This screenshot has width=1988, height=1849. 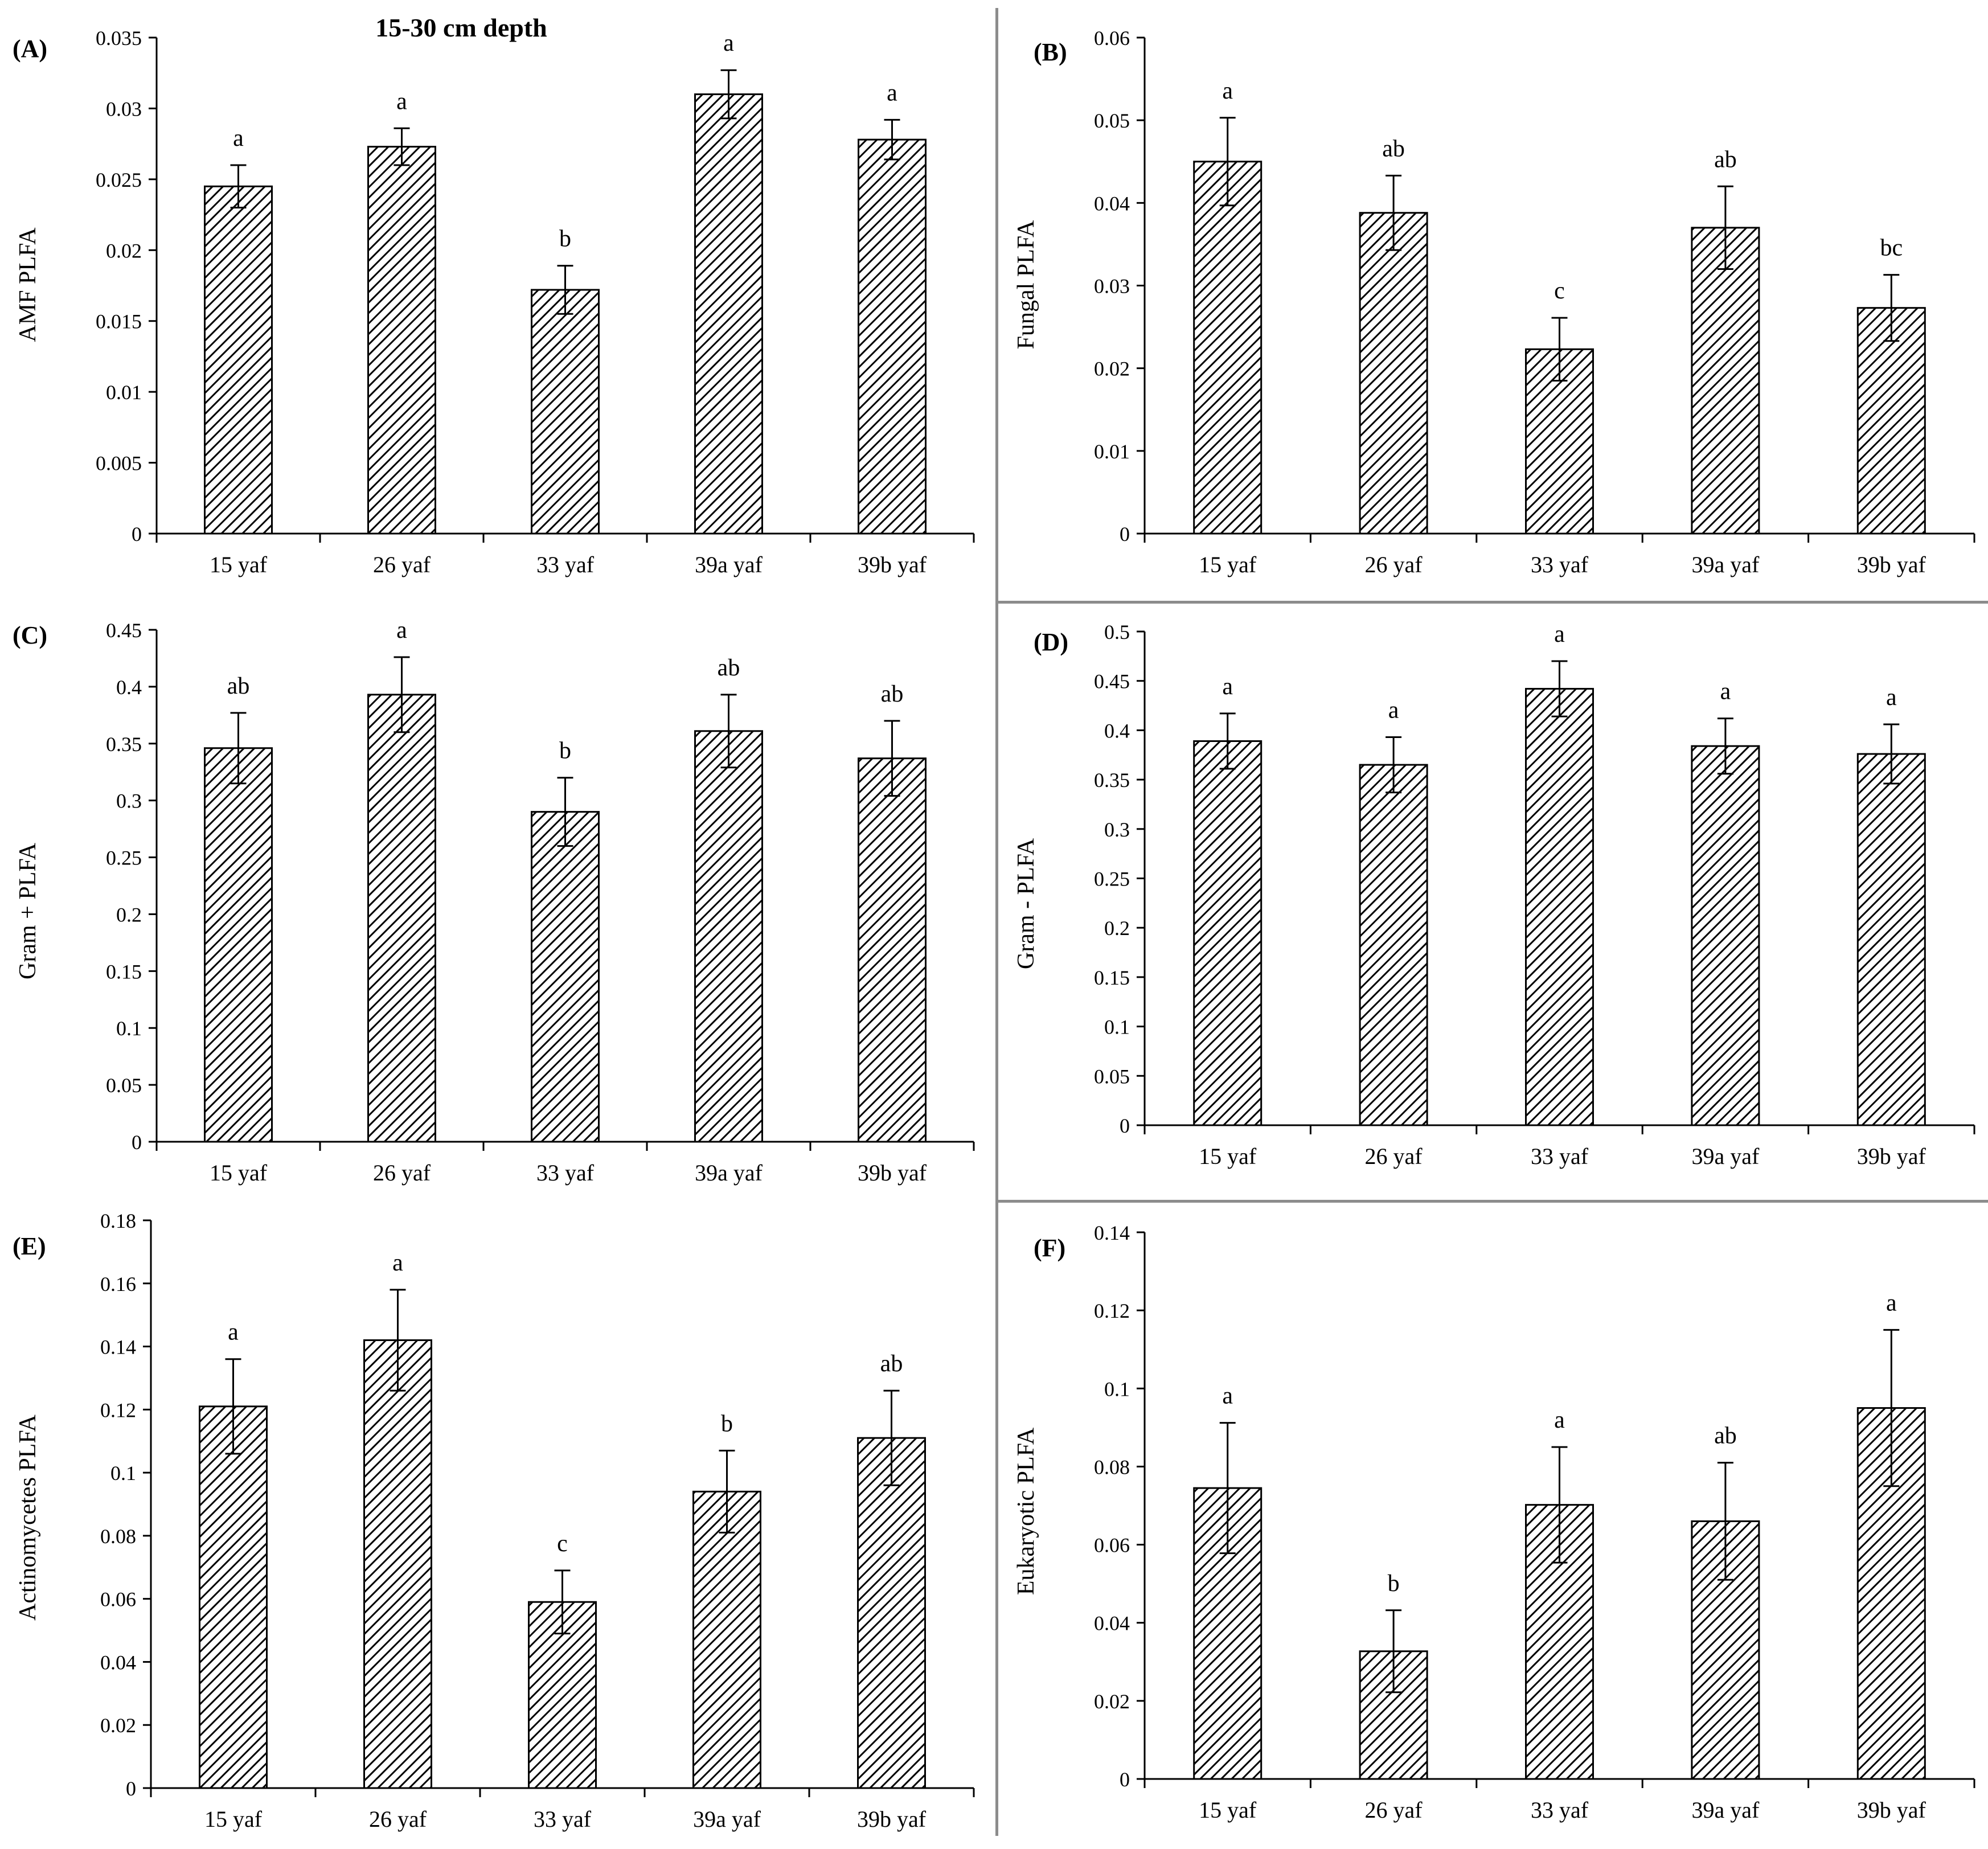 What do you see at coordinates (30, 49) in the screenshot?
I see `panel-label: (A)` at bounding box center [30, 49].